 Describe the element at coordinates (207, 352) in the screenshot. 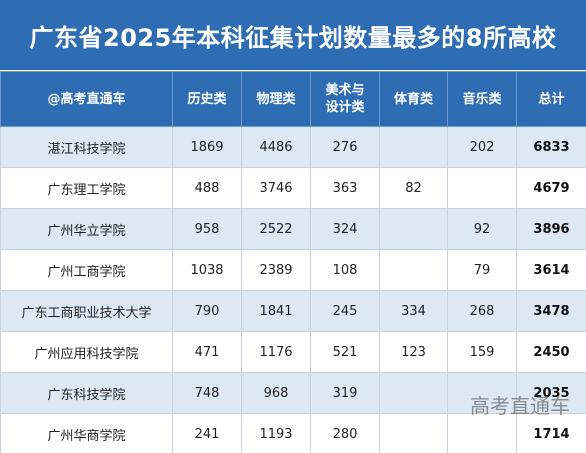

I see `cell-history: 471` at that location.